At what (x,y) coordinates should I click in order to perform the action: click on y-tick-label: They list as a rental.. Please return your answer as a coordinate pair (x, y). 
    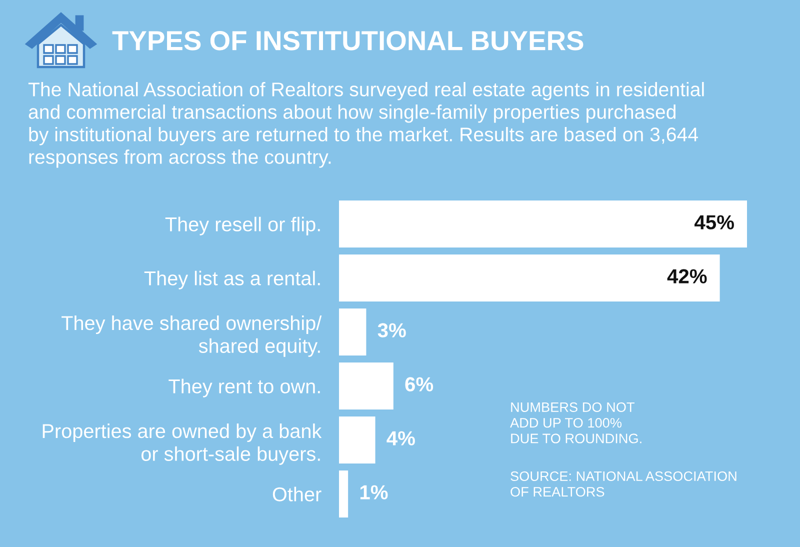
    Looking at the image, I should click on (232, 280).